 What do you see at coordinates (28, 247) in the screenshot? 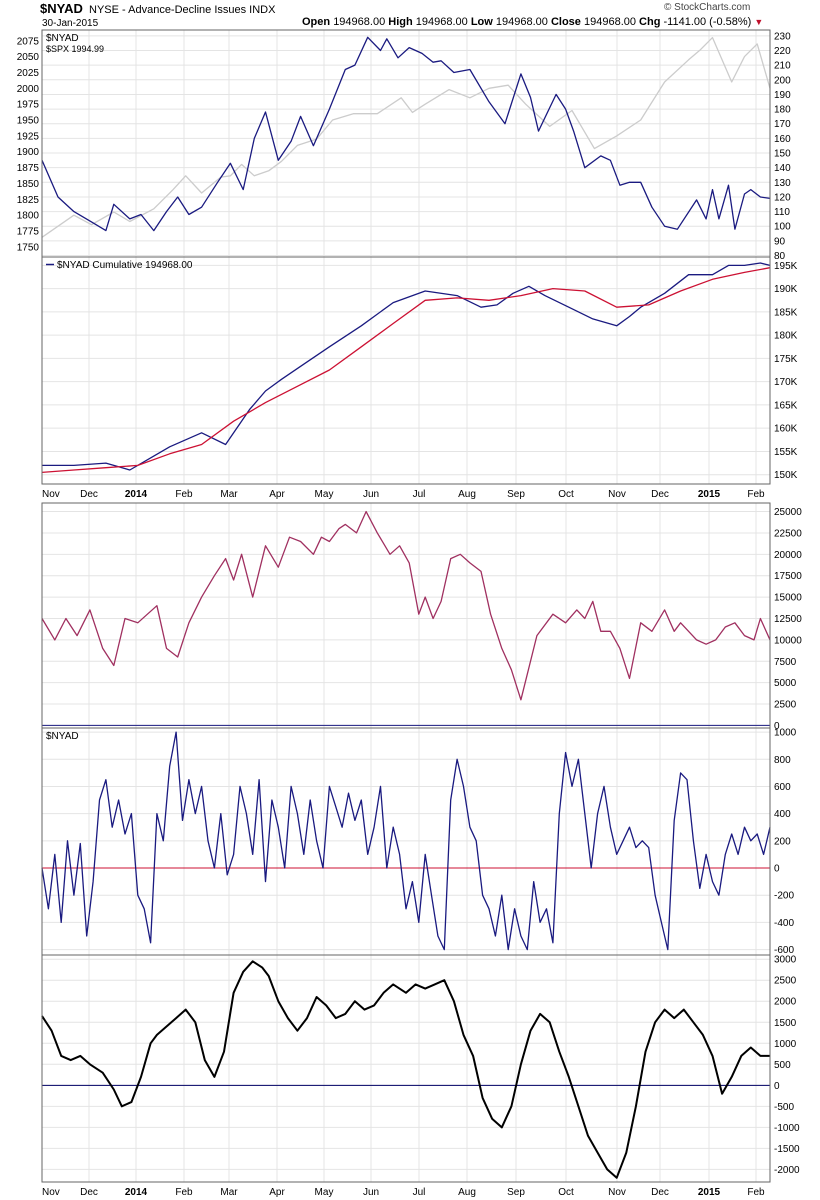
I see `left-tick-label: 1750` at bounding box center [28, 247].